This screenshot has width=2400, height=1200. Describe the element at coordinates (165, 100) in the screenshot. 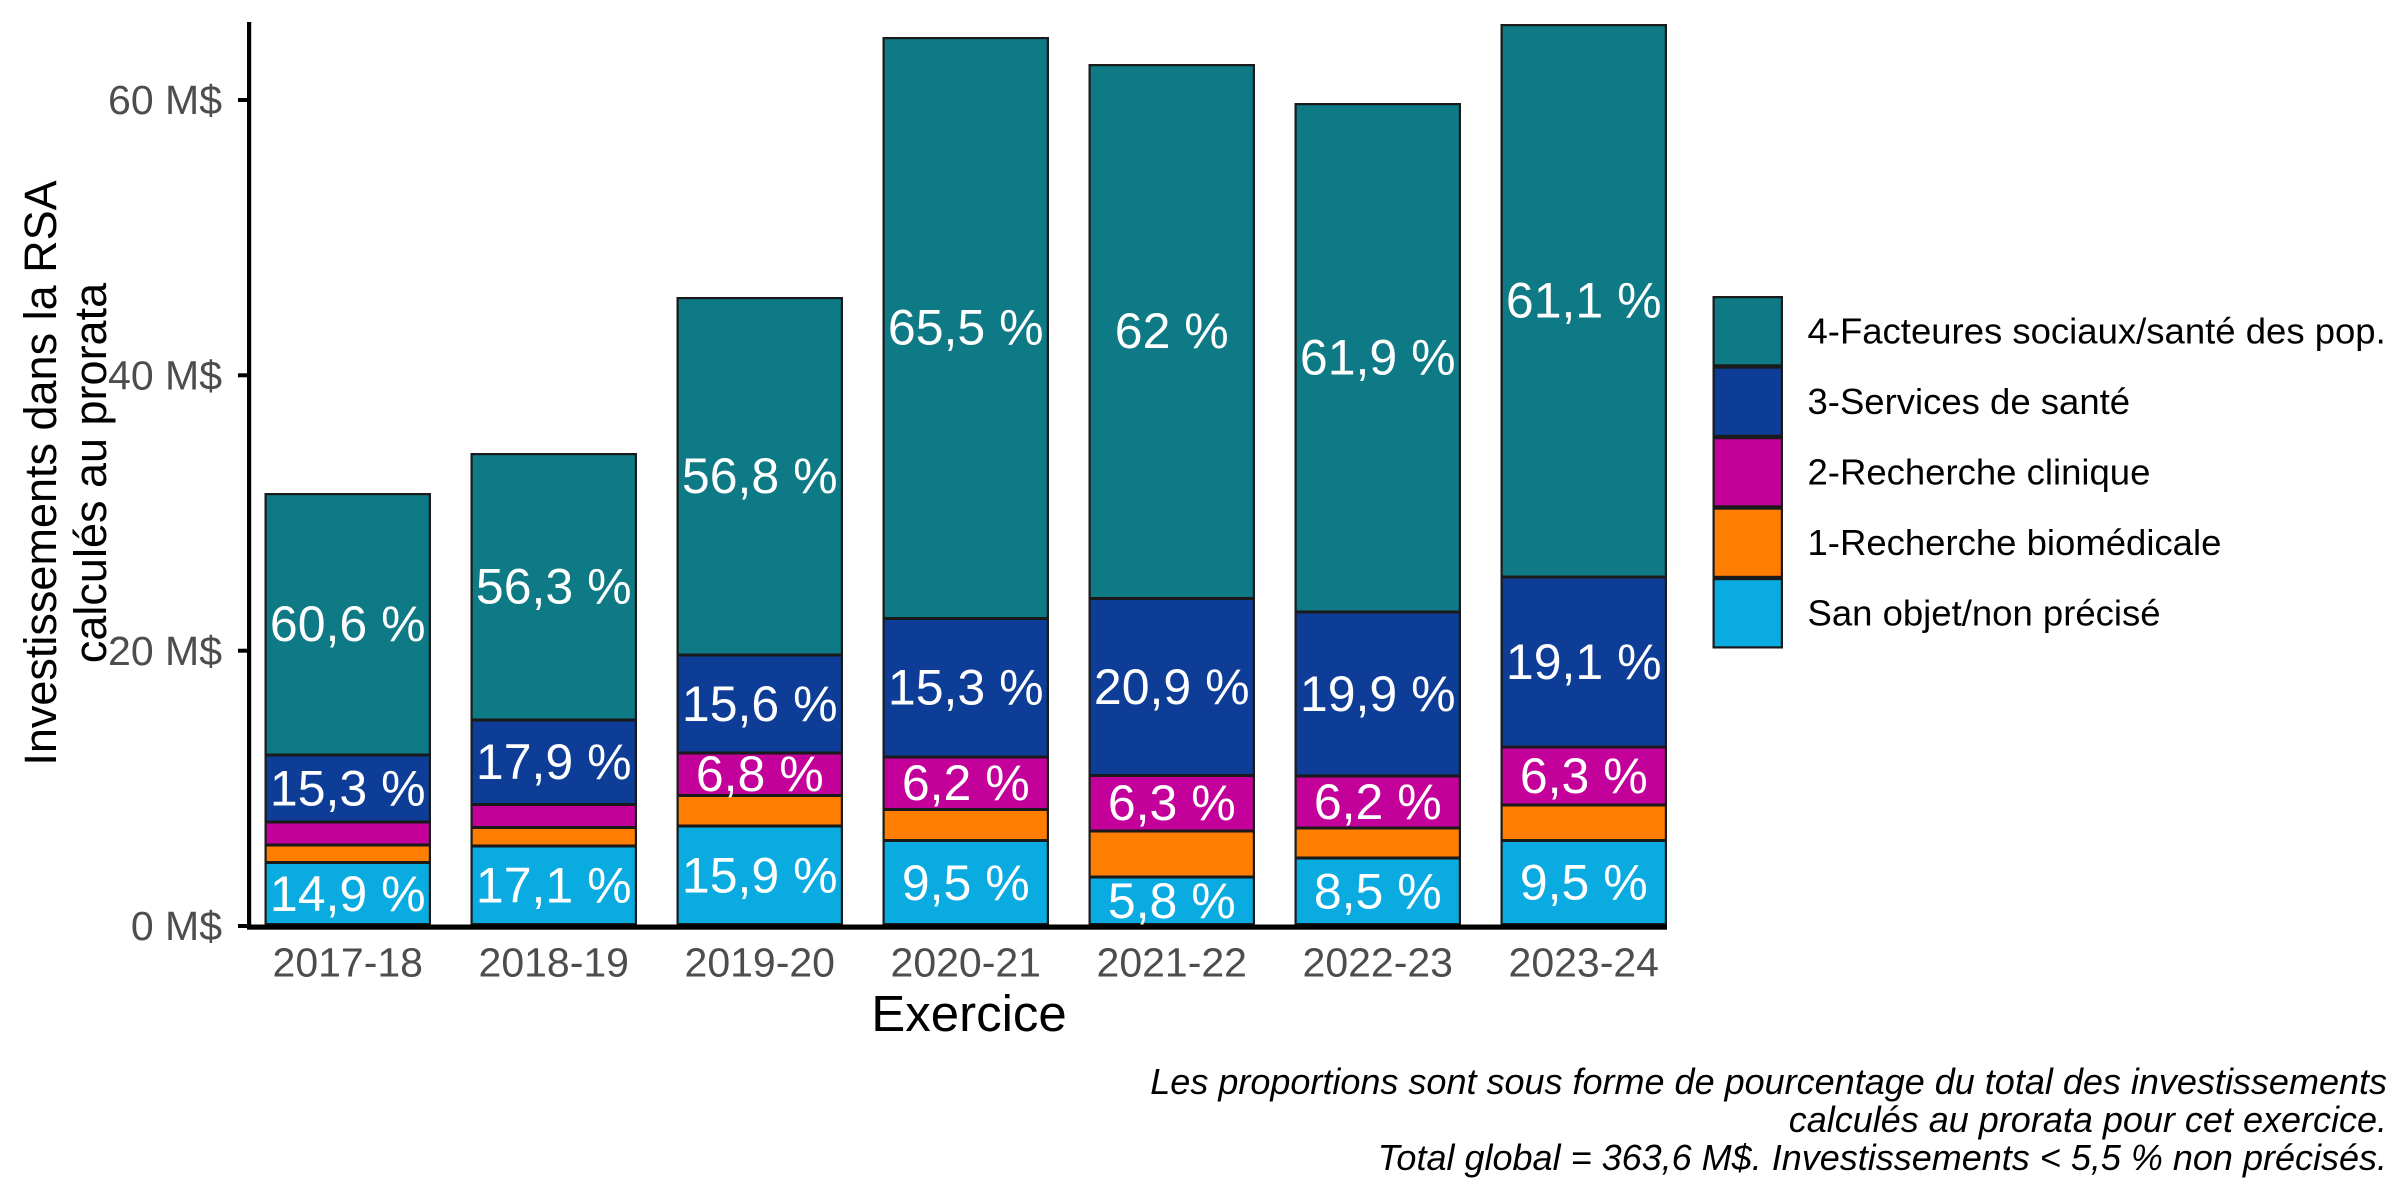

I see `svg-text: 60 M$` at that location.